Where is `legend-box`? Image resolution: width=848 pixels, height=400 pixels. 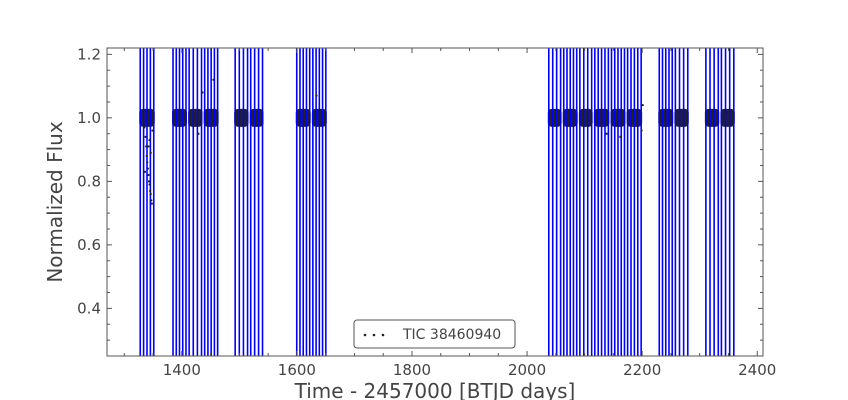 legend-box is located at coordinates (434, 334).